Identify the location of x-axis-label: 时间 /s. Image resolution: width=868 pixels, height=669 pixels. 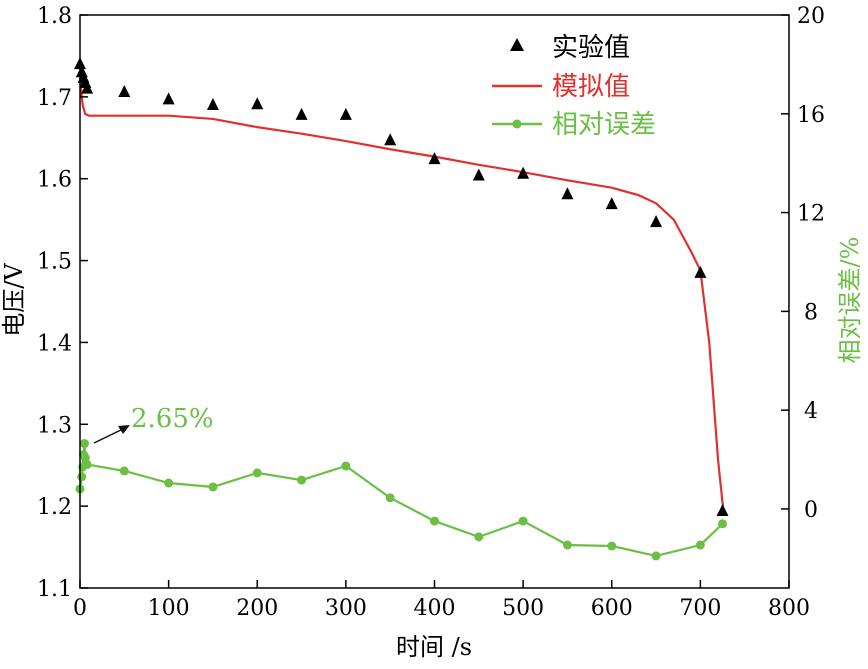
(434, 647).